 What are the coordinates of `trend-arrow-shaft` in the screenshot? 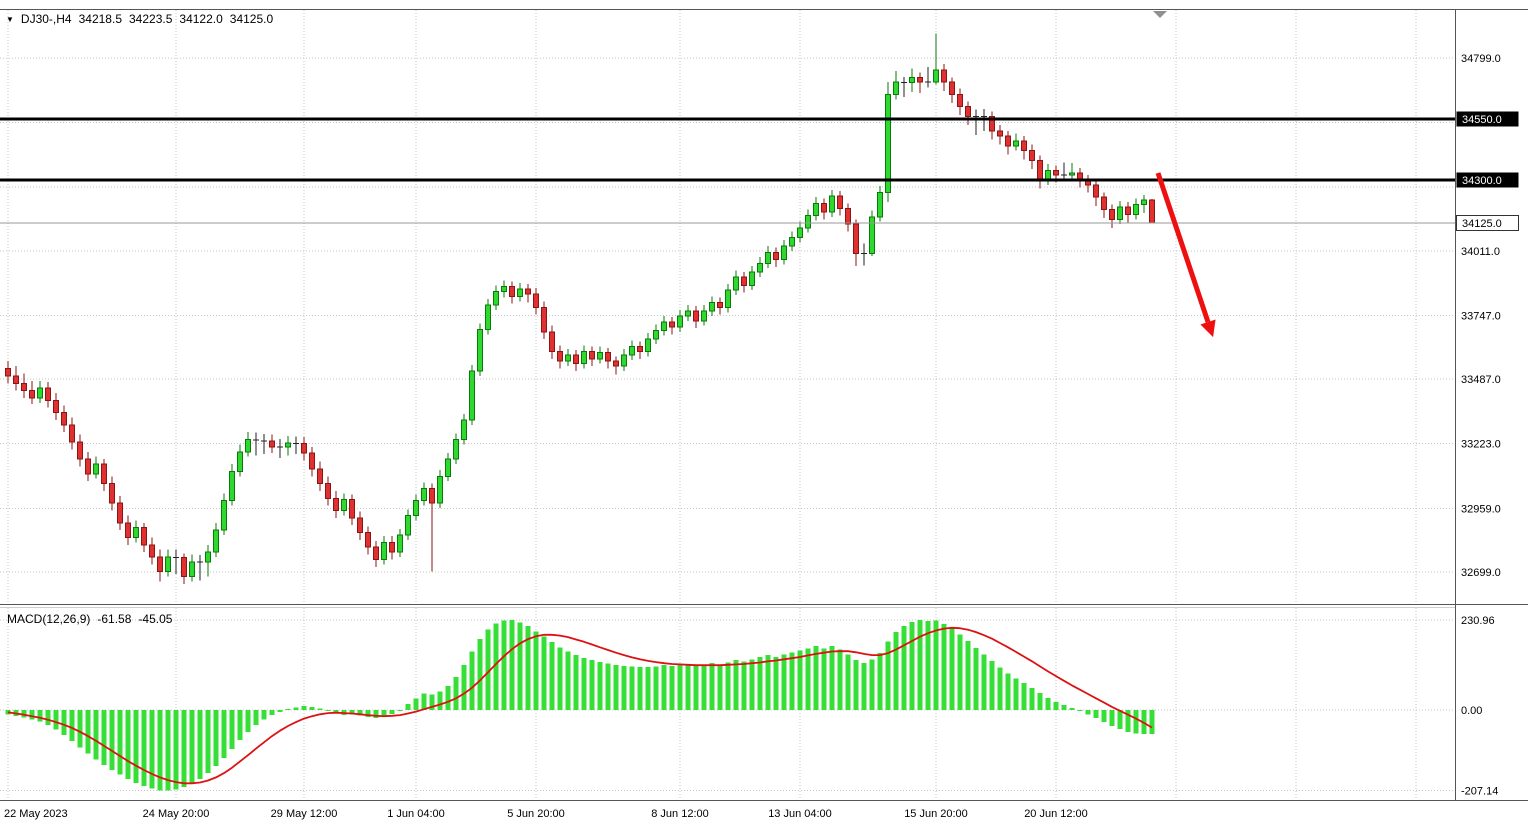 It's located at (1183, 247).